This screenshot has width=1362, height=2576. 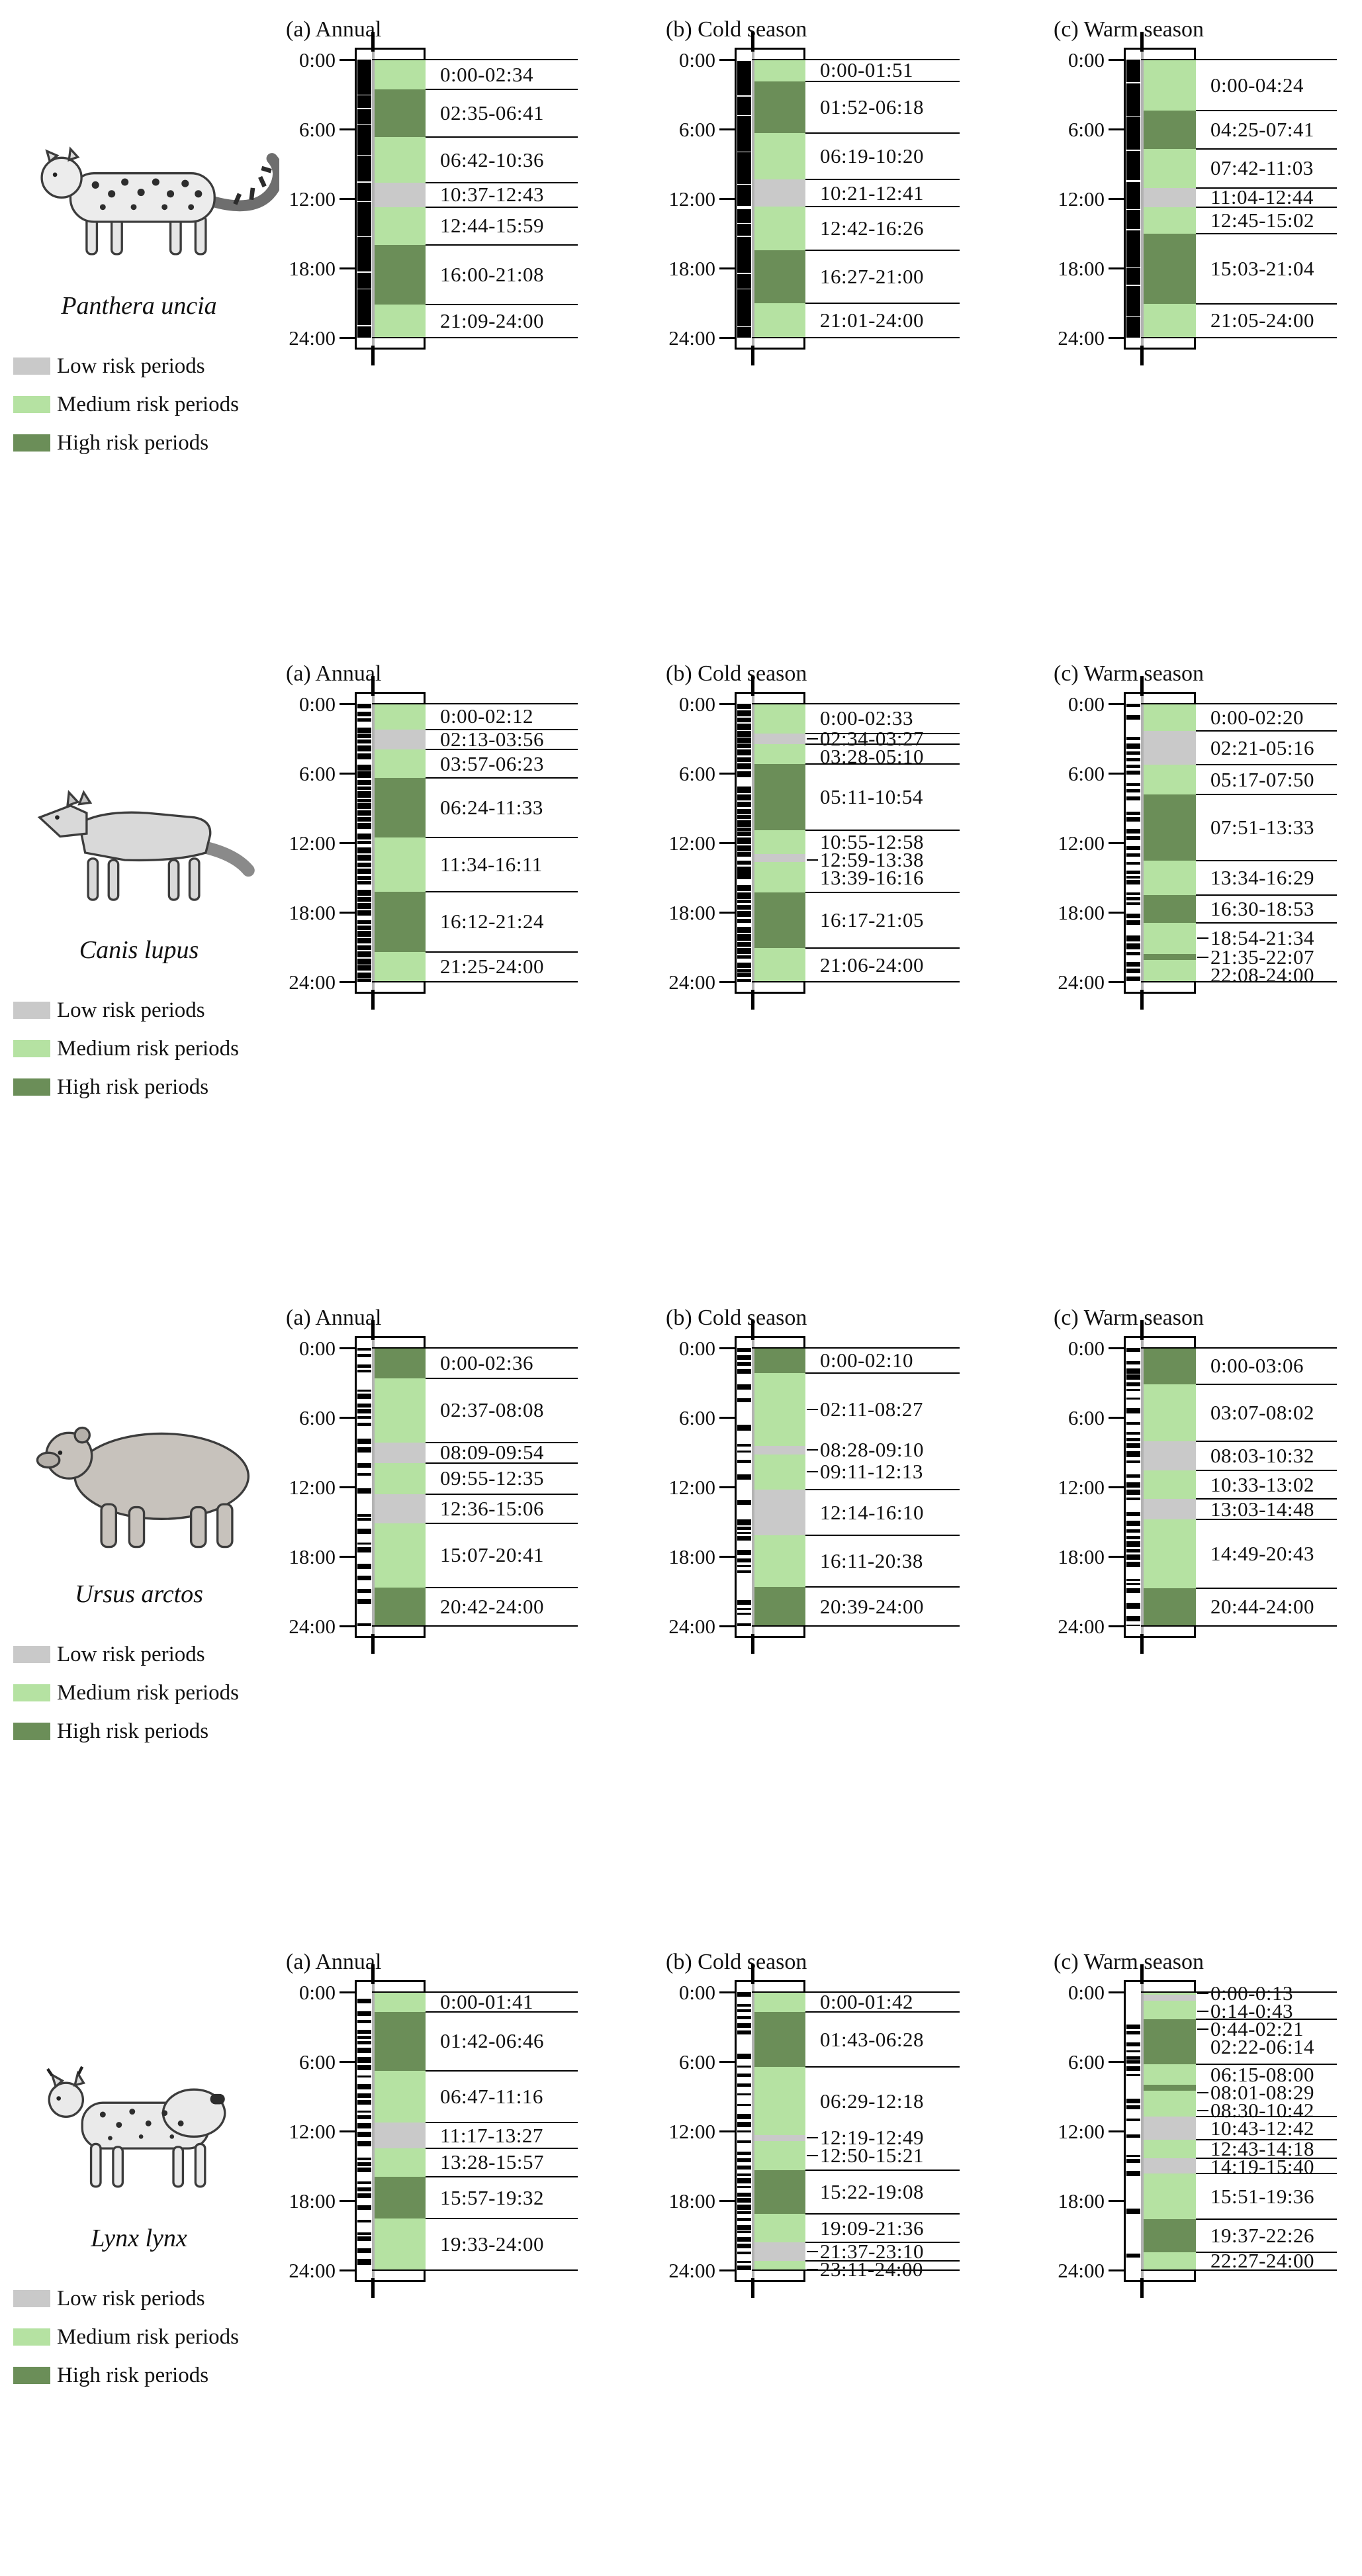 I want to click on segment-time-label: 11:17-13:27, so click(x=491, y=2135).